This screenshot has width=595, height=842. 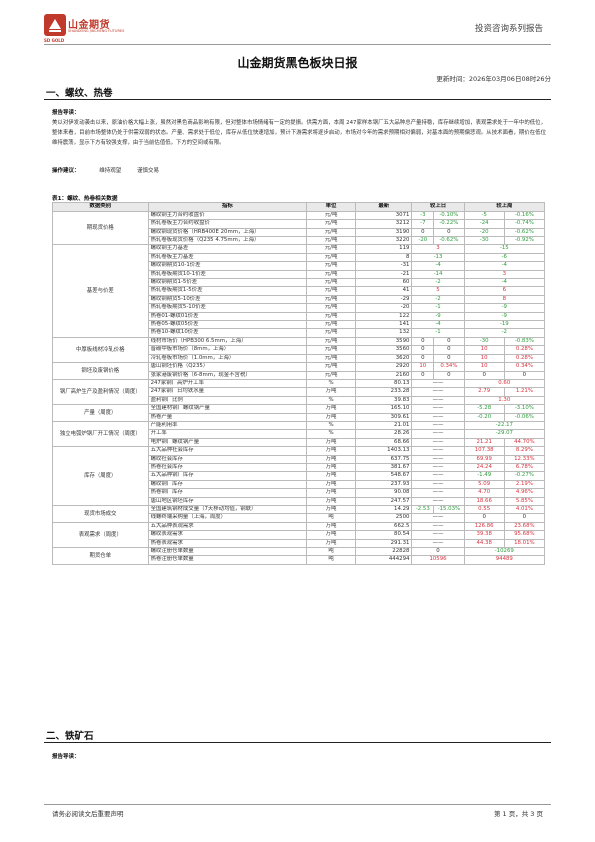 I want to click on week-change-pct-cell: -0.16%, so click(x=524, y=215).